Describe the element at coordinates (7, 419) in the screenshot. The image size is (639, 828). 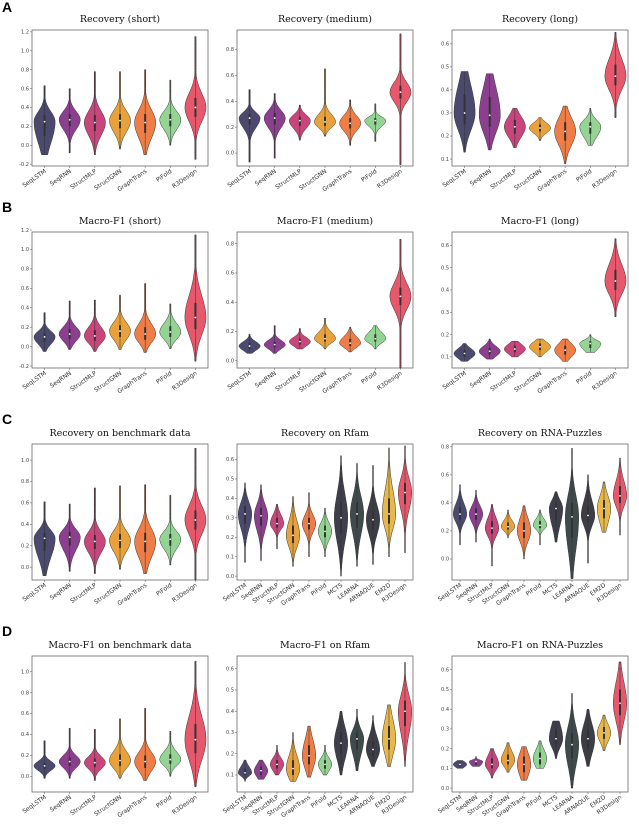
I see `panel-letter: C` at that location.